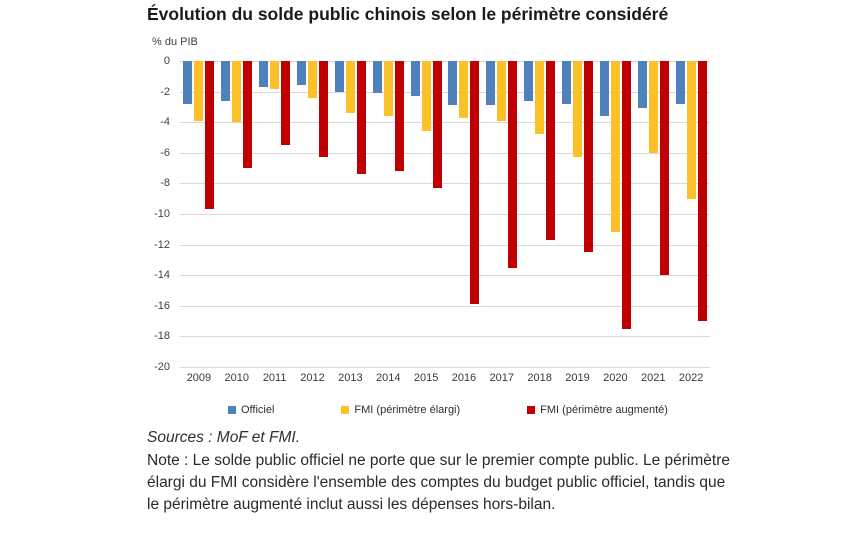 The height and width of the screenshot is (542, 868). I want to click on x-tick-label-2012: 2012, so click(312, 378).